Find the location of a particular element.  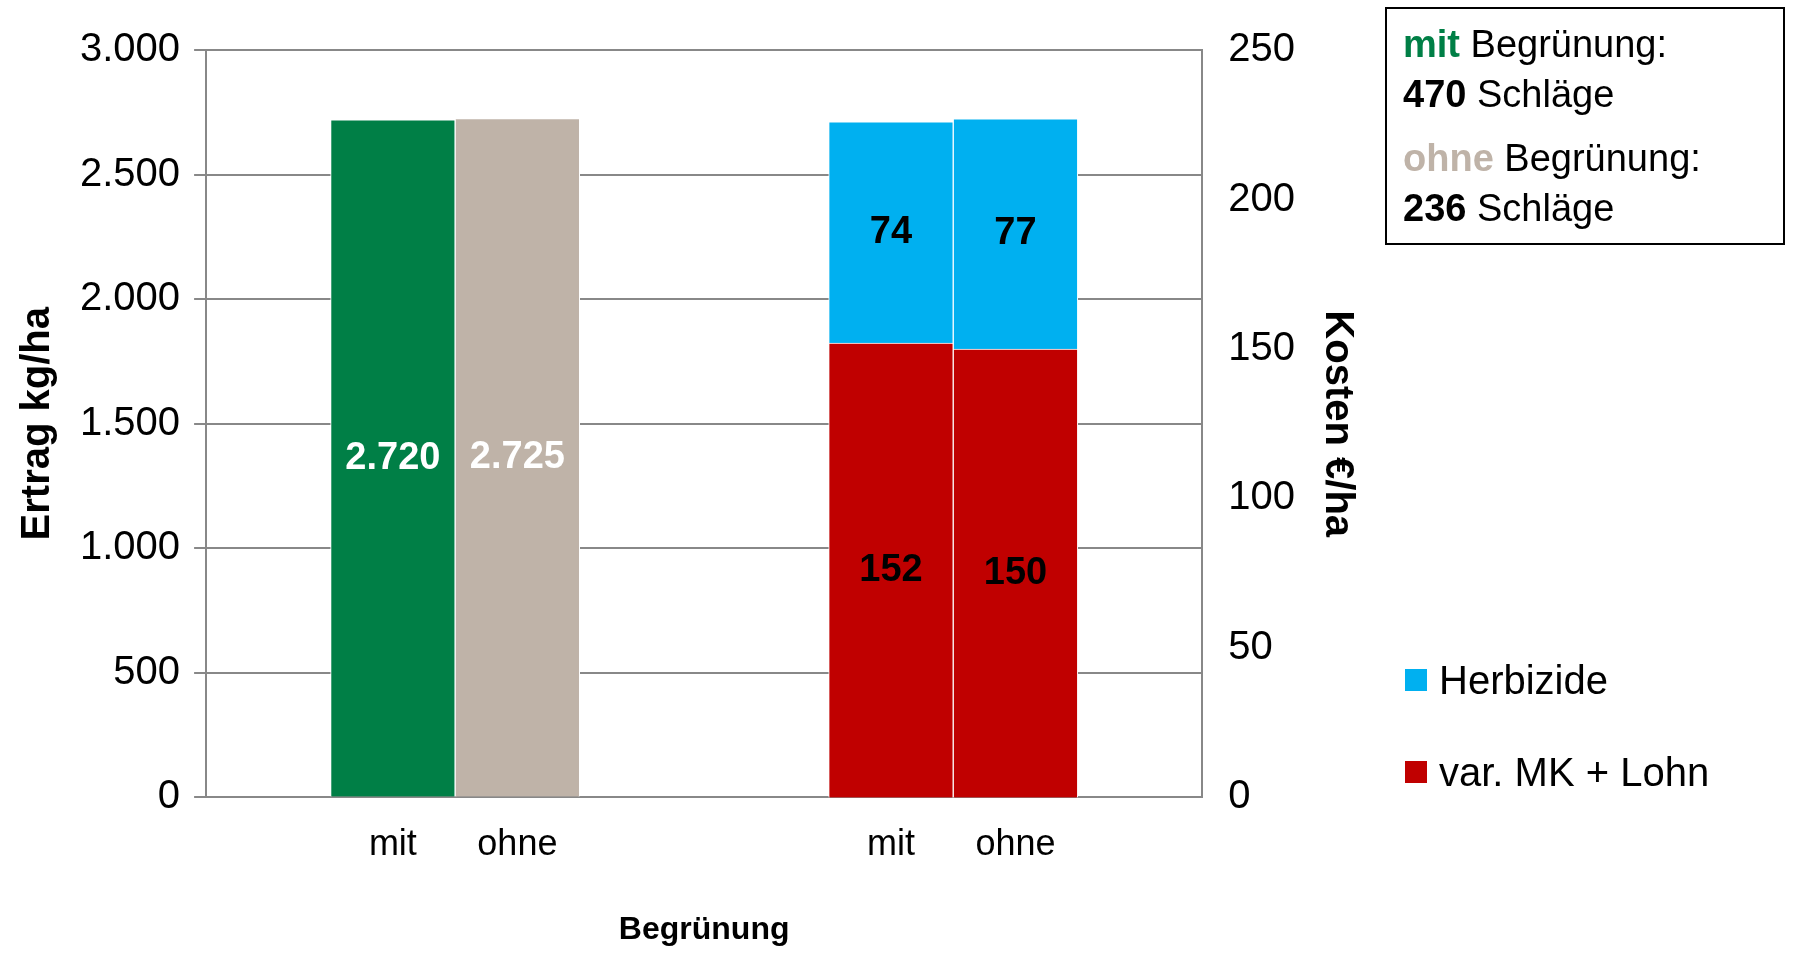

data-label: 2.720 is located at coordinates (393, 455).